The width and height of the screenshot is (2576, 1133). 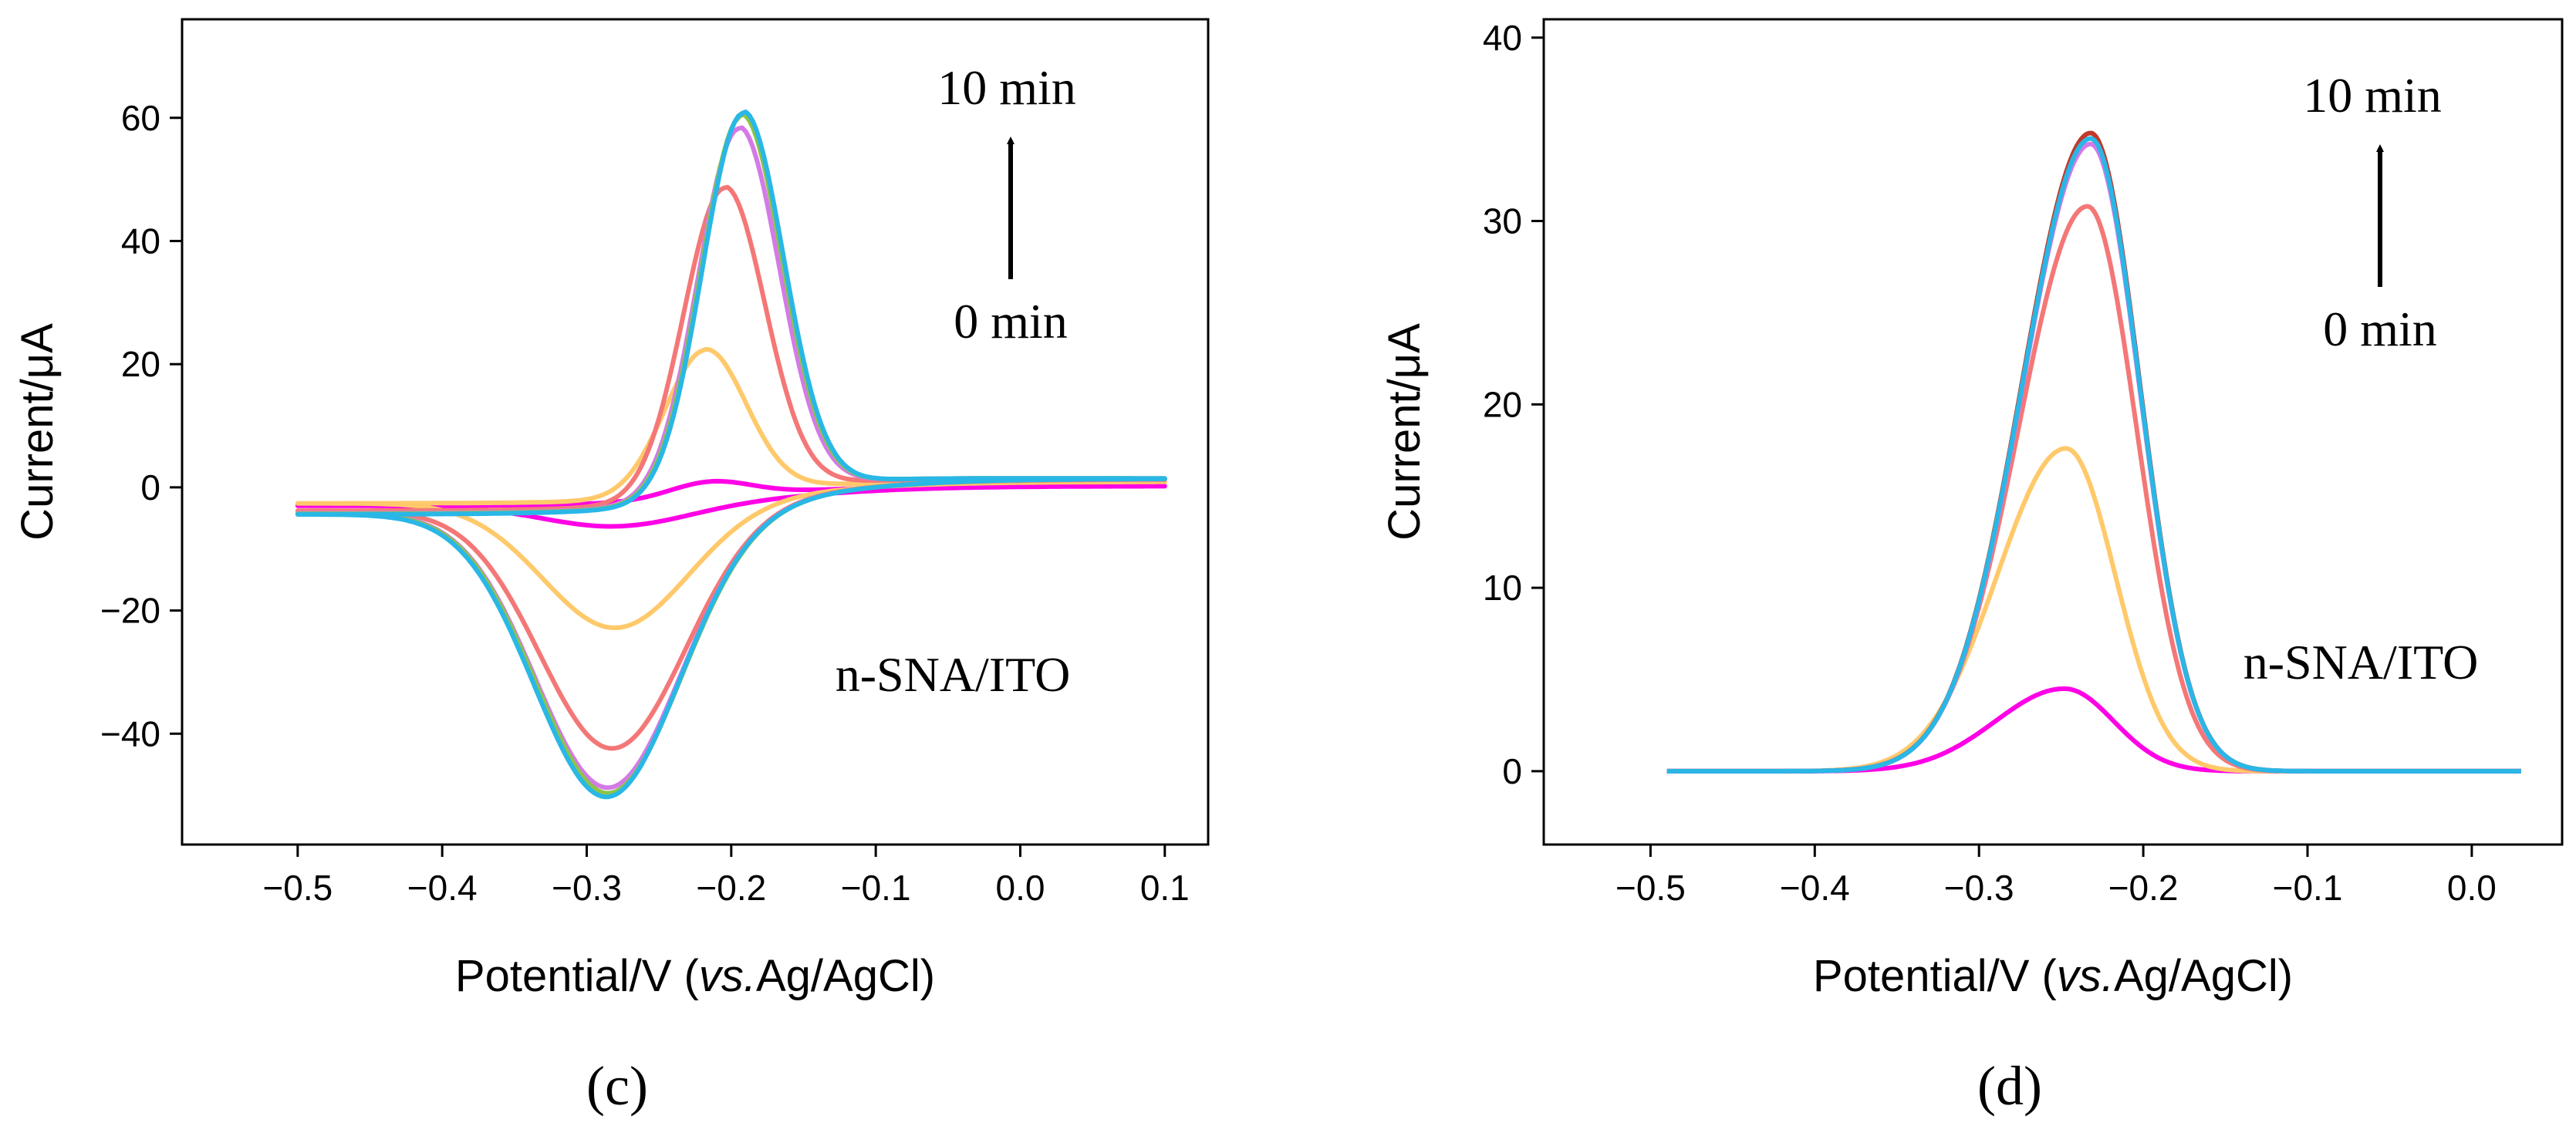 I want to click on panel-c-annotation-0min: 0 min, so click(x=1011, y=321).